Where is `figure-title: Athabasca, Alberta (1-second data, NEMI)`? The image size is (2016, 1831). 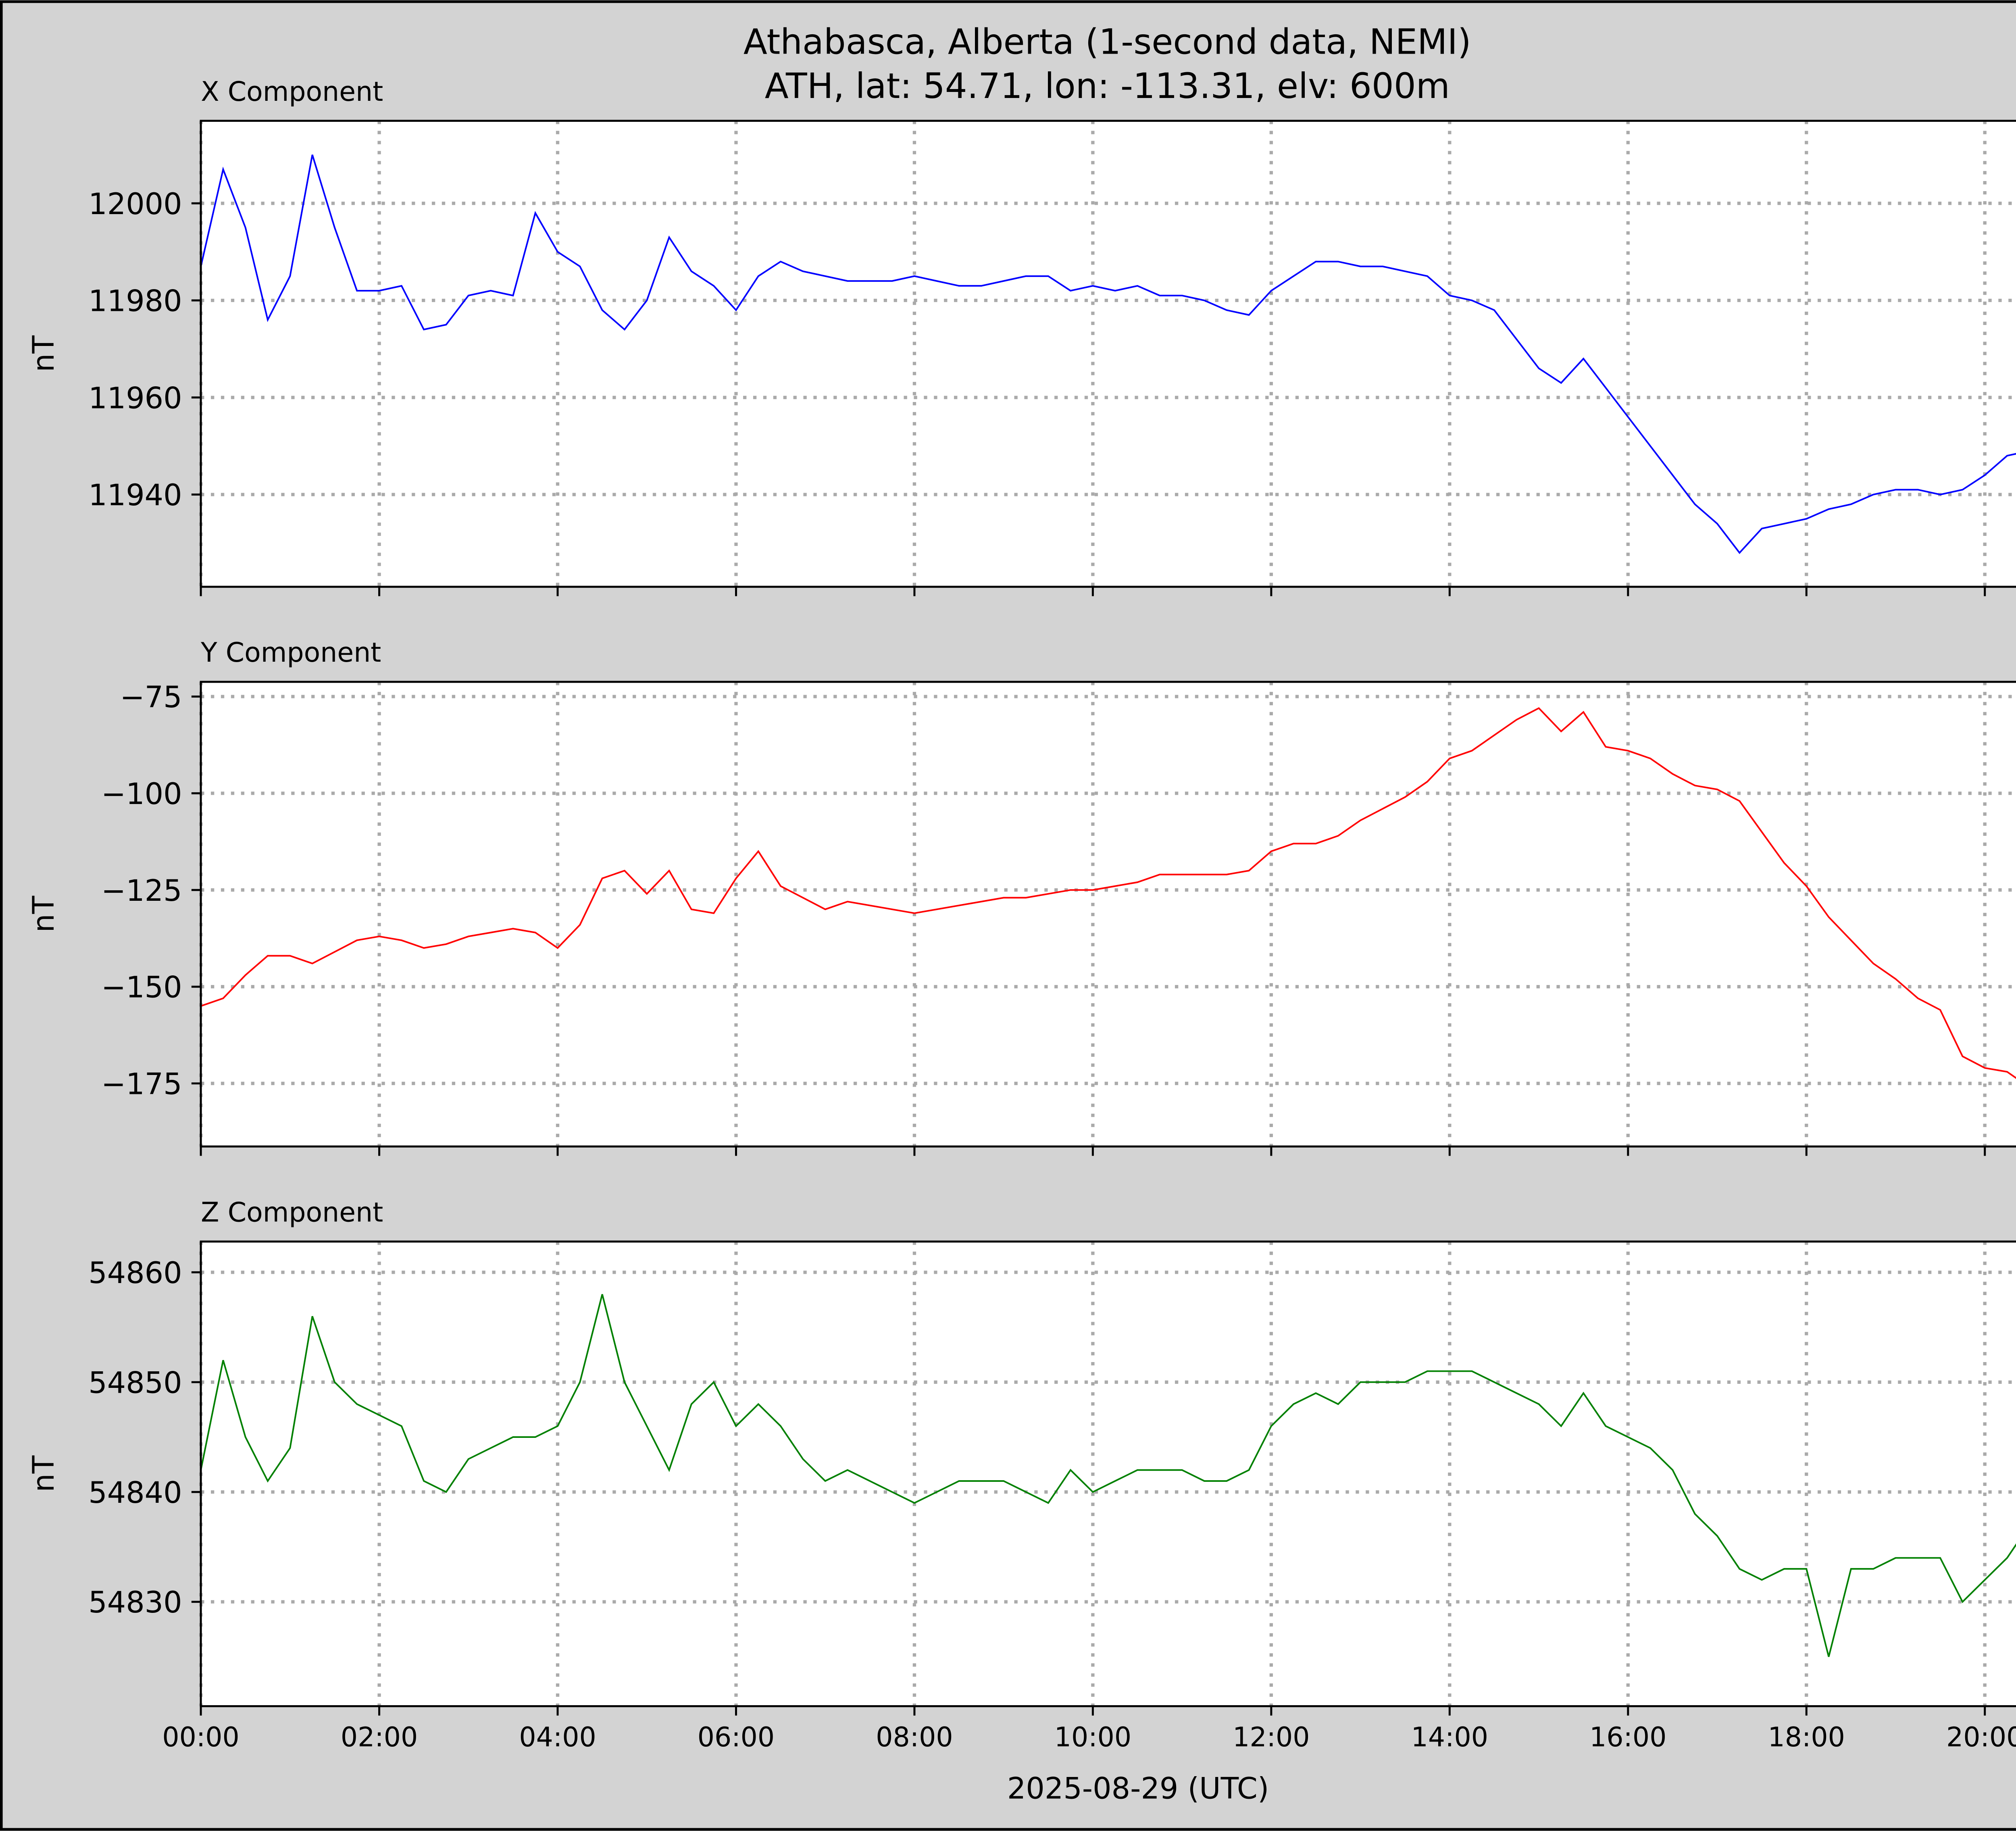 figure-title: Athabasca, Alberta (1-second data, NEMI) is located at coordinates (1107, 42).